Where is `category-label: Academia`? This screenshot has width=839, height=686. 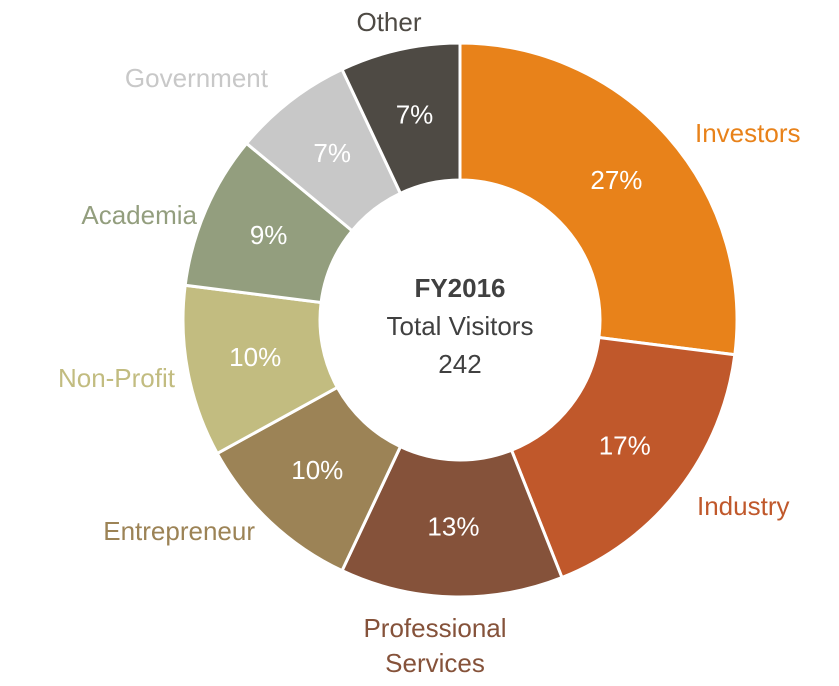
category-label: Academia is located at coordinates (139, 215).